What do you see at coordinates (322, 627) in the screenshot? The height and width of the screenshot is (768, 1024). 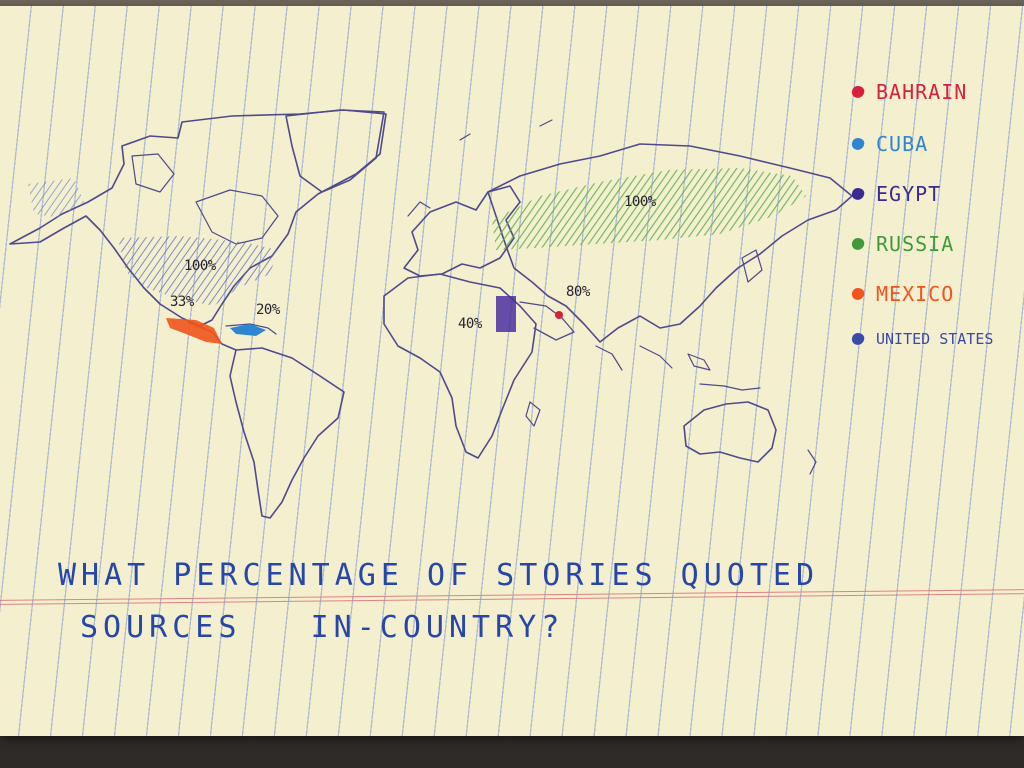 I see `title-line-2: SOURCES IN-COUNTRY?` at bounding box center [322, 627].